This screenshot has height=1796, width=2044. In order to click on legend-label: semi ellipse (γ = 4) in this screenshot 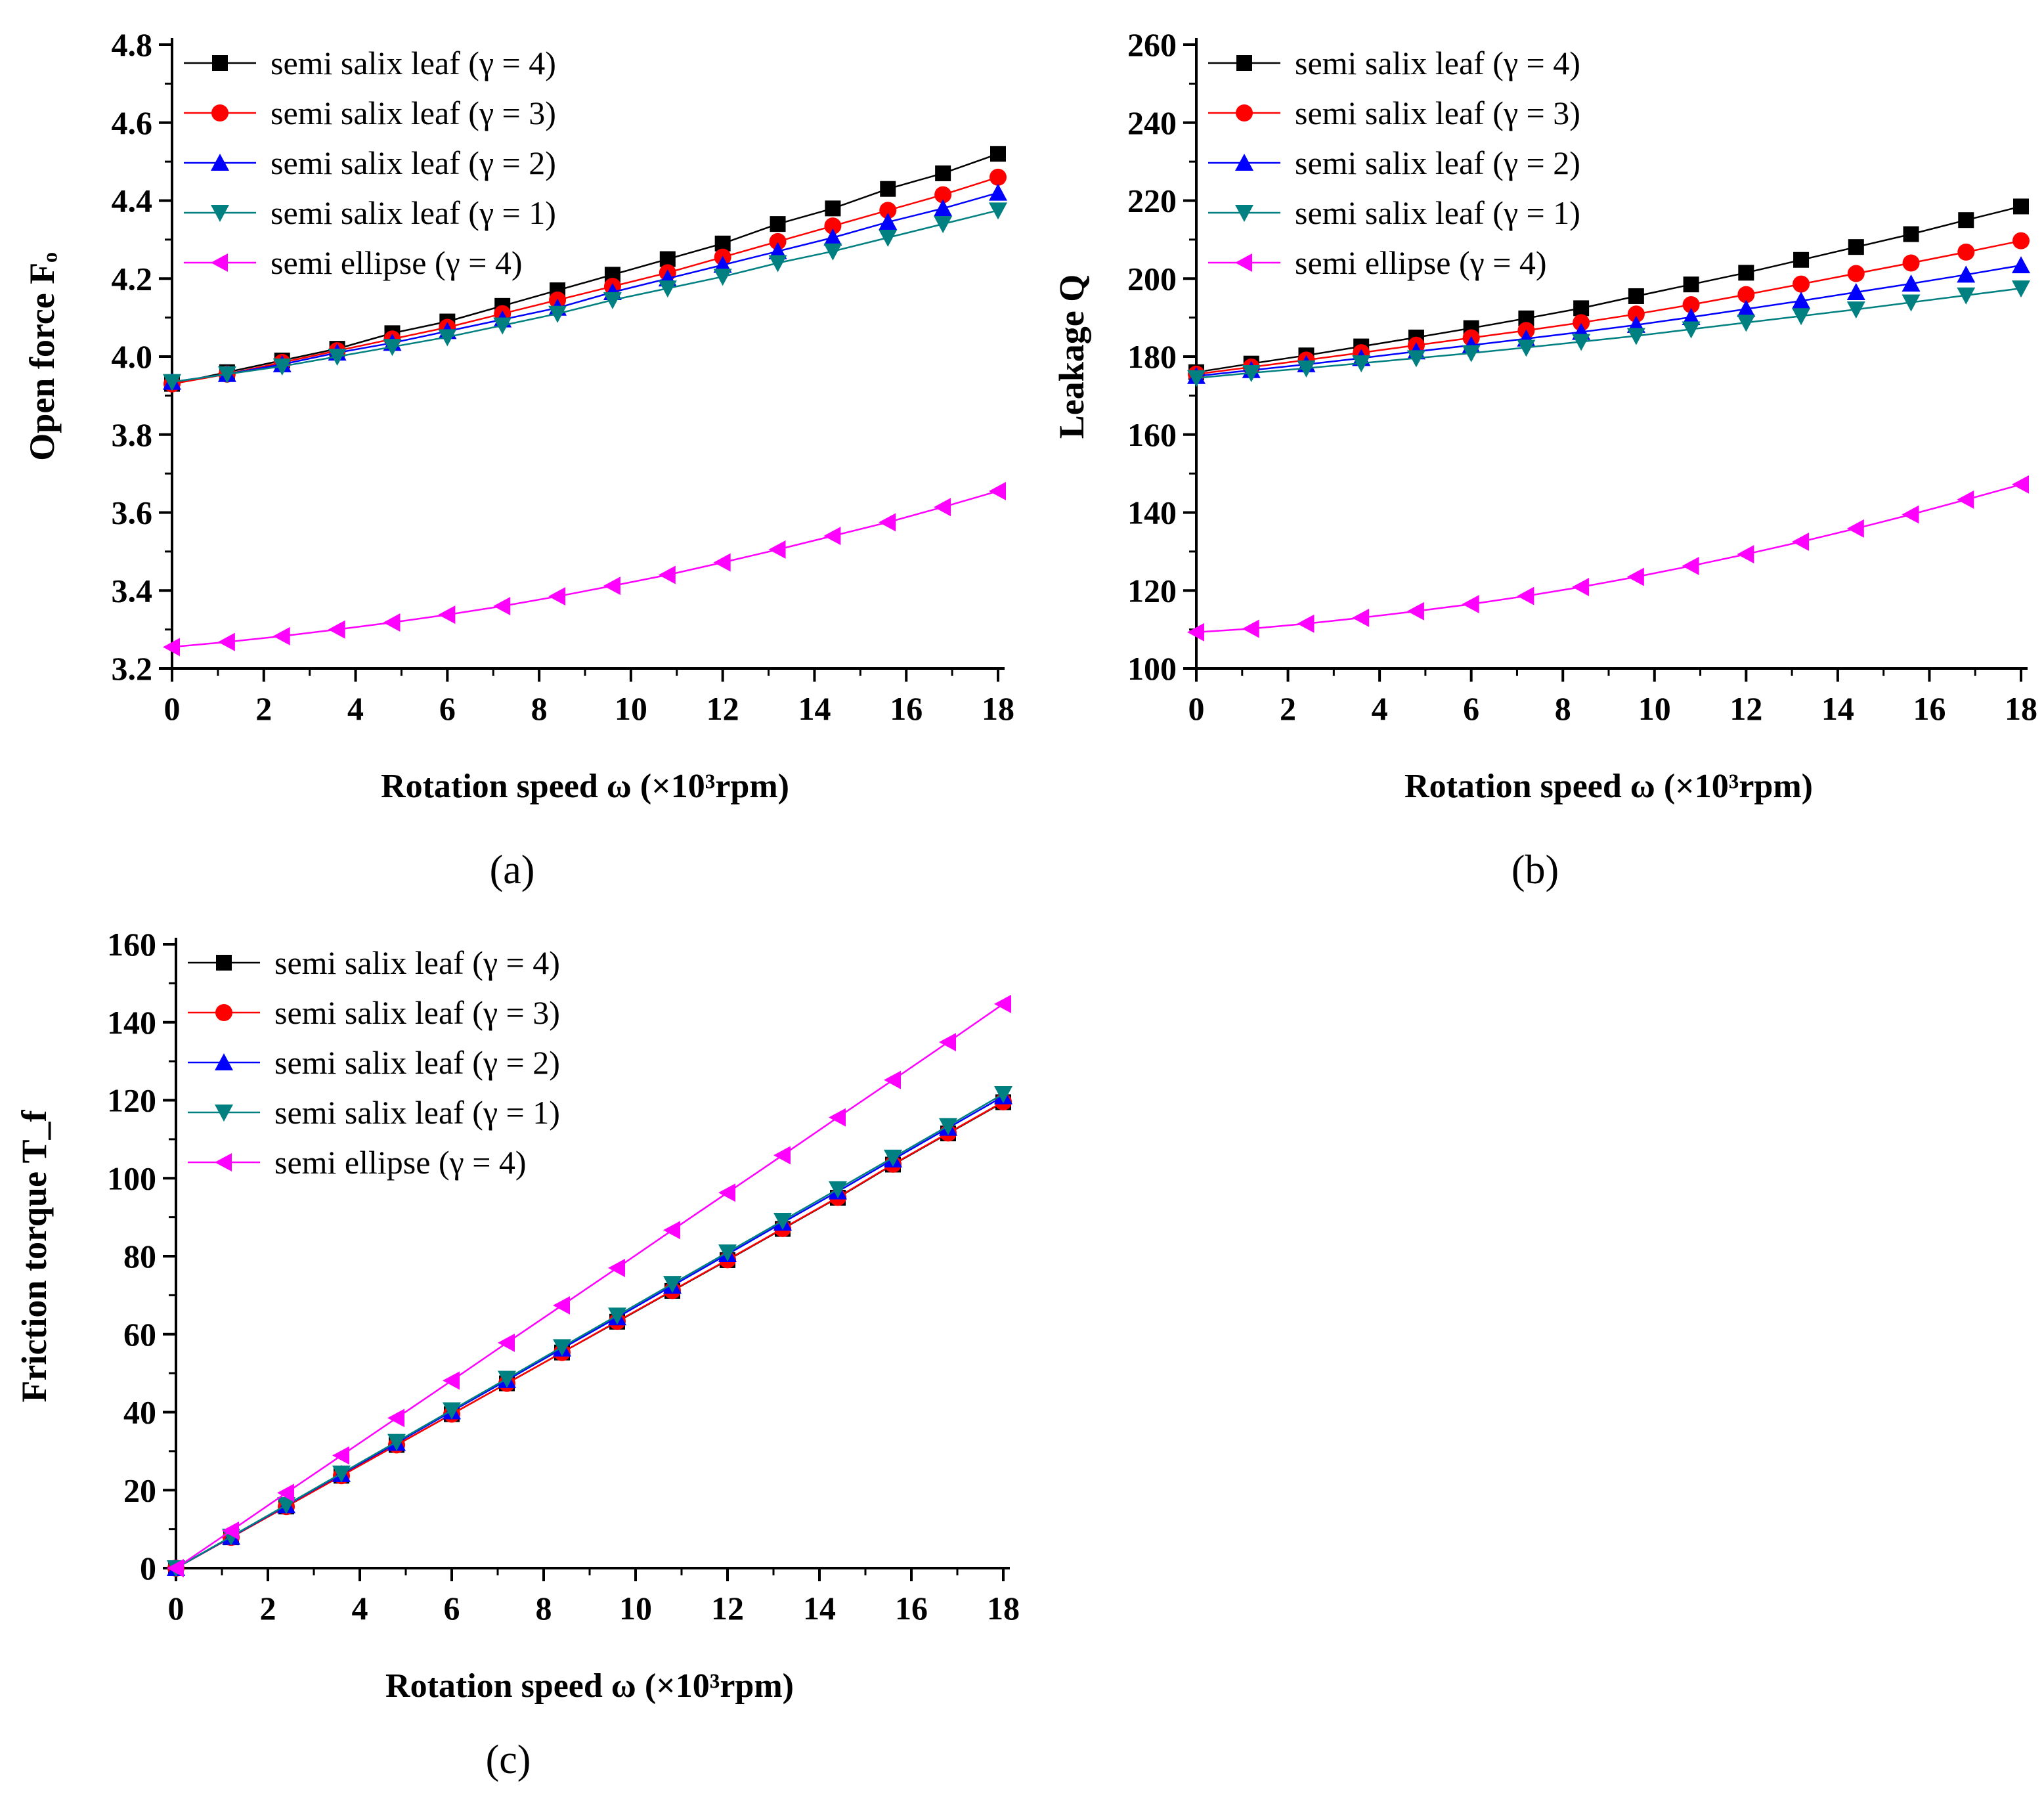, I will do `click(400, 1162)`.